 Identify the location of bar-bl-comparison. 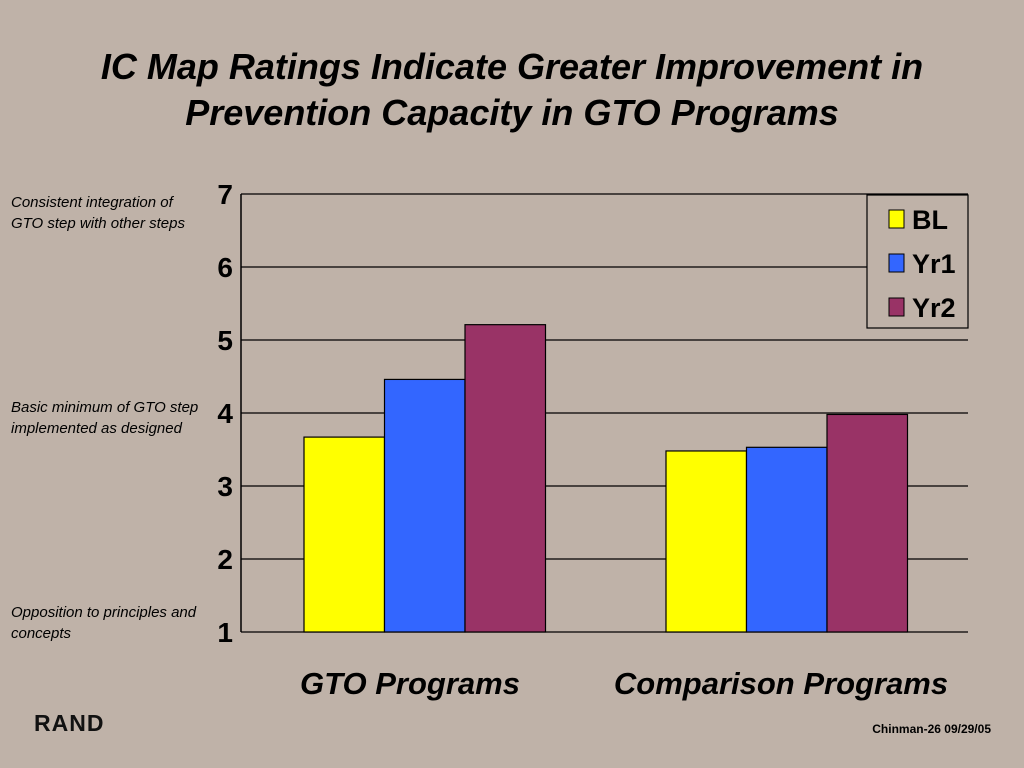
(706, 541).